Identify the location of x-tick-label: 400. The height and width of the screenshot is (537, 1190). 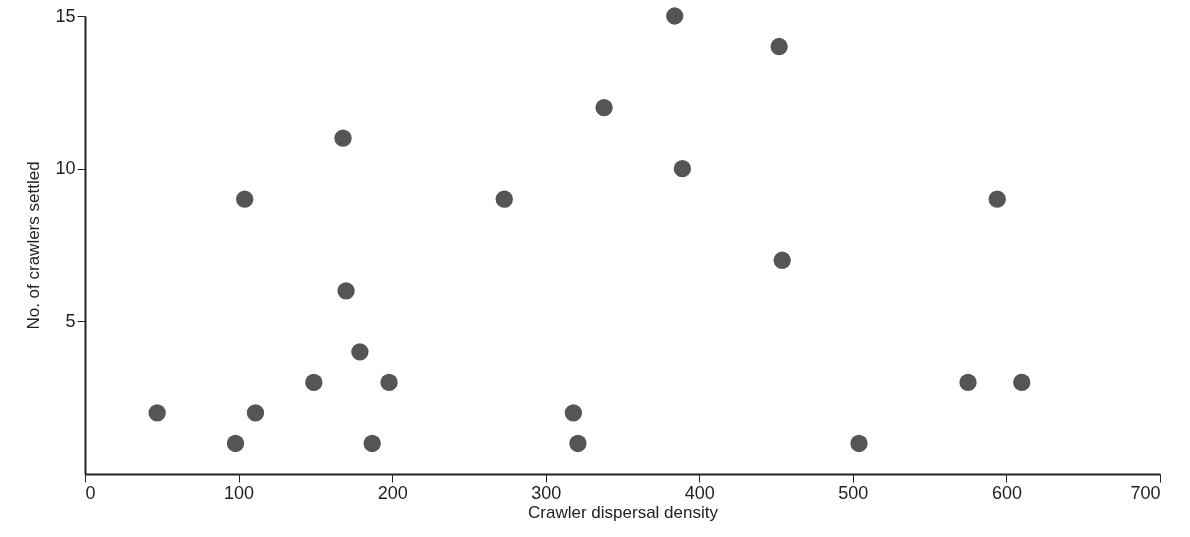
(699, 492).